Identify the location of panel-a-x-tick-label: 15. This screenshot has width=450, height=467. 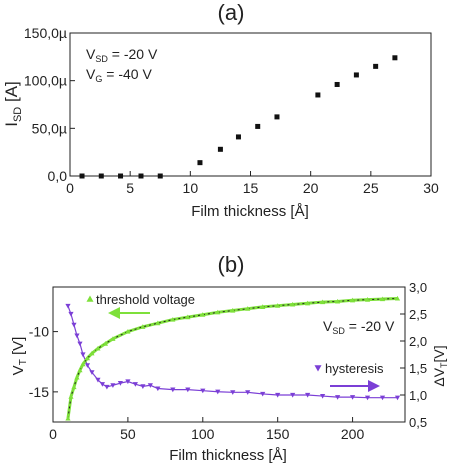
(251, 188).